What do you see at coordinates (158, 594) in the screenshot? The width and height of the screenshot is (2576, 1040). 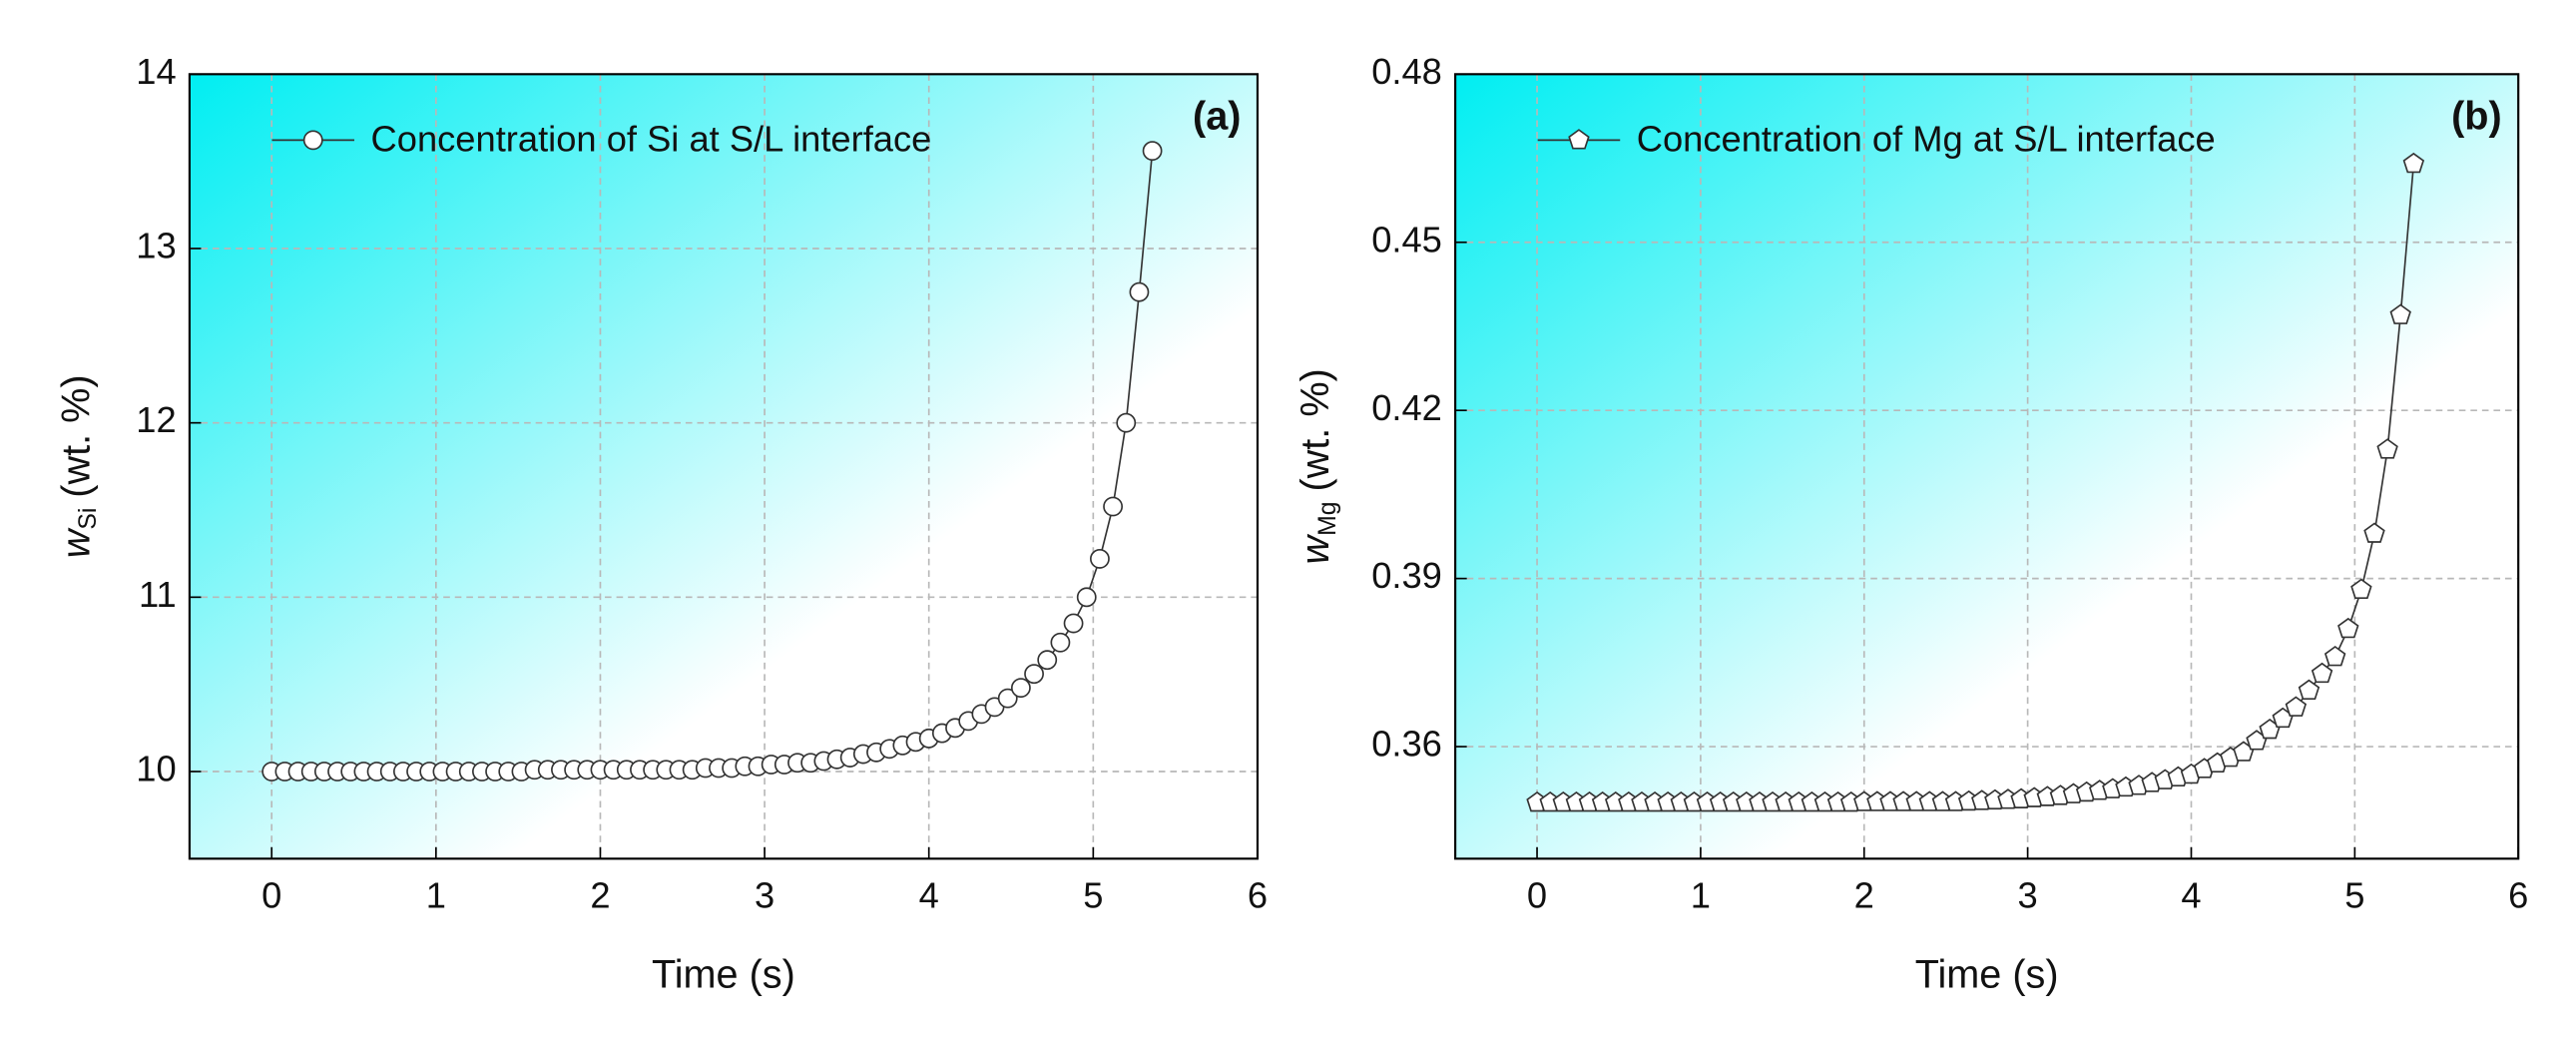 I see `y-tick-label: 11` at bounding box center [158, 594].